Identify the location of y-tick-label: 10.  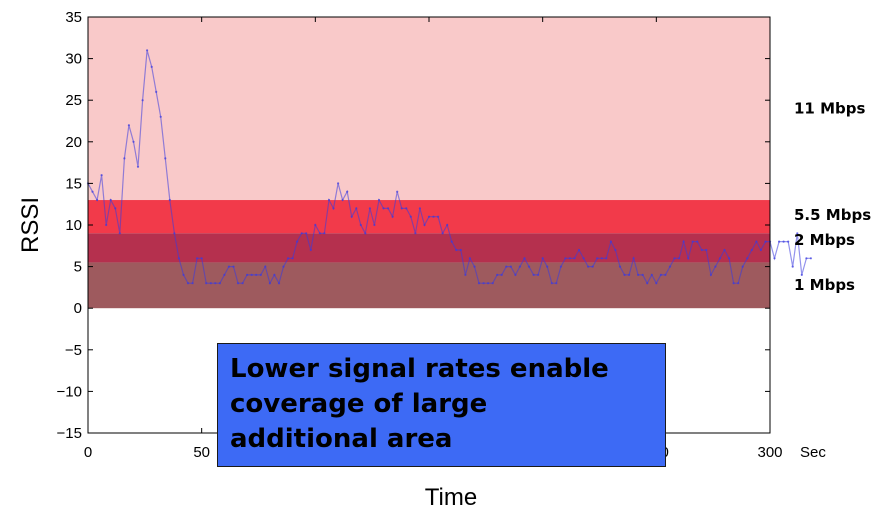
(73, 225).